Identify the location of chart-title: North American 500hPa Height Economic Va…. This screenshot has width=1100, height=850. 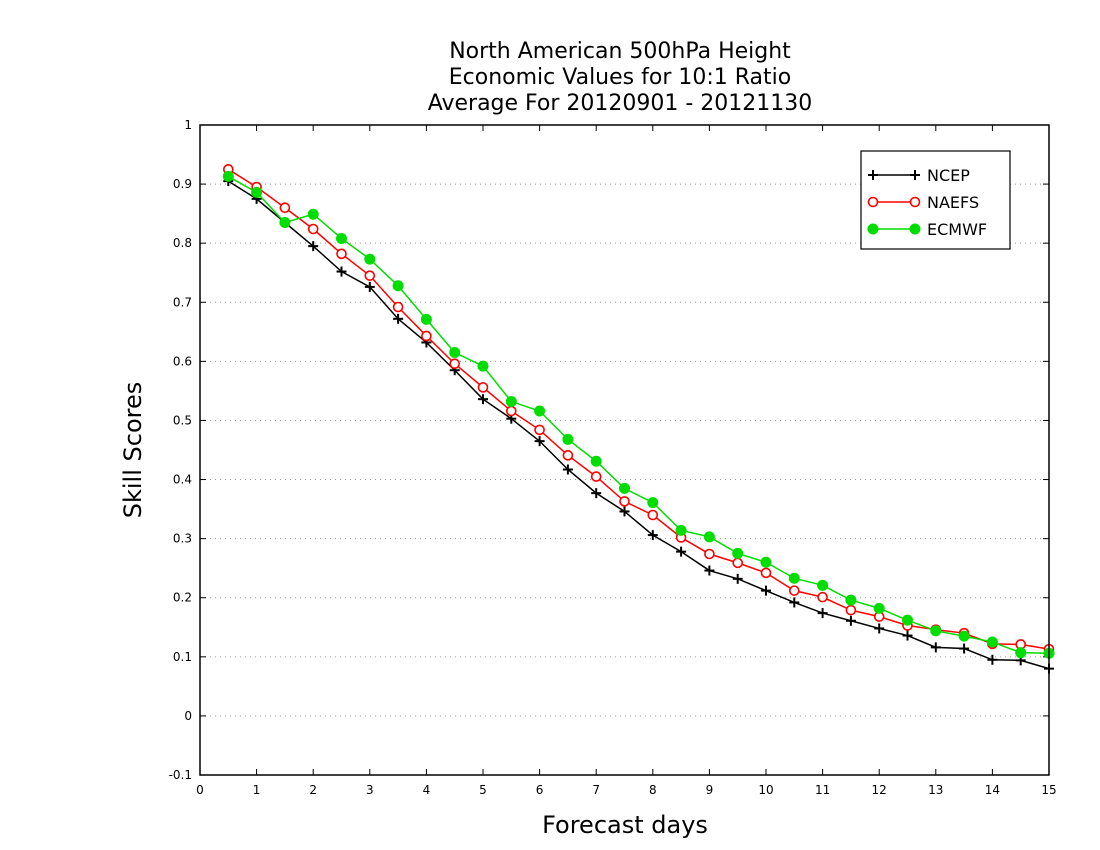
(620, 77).